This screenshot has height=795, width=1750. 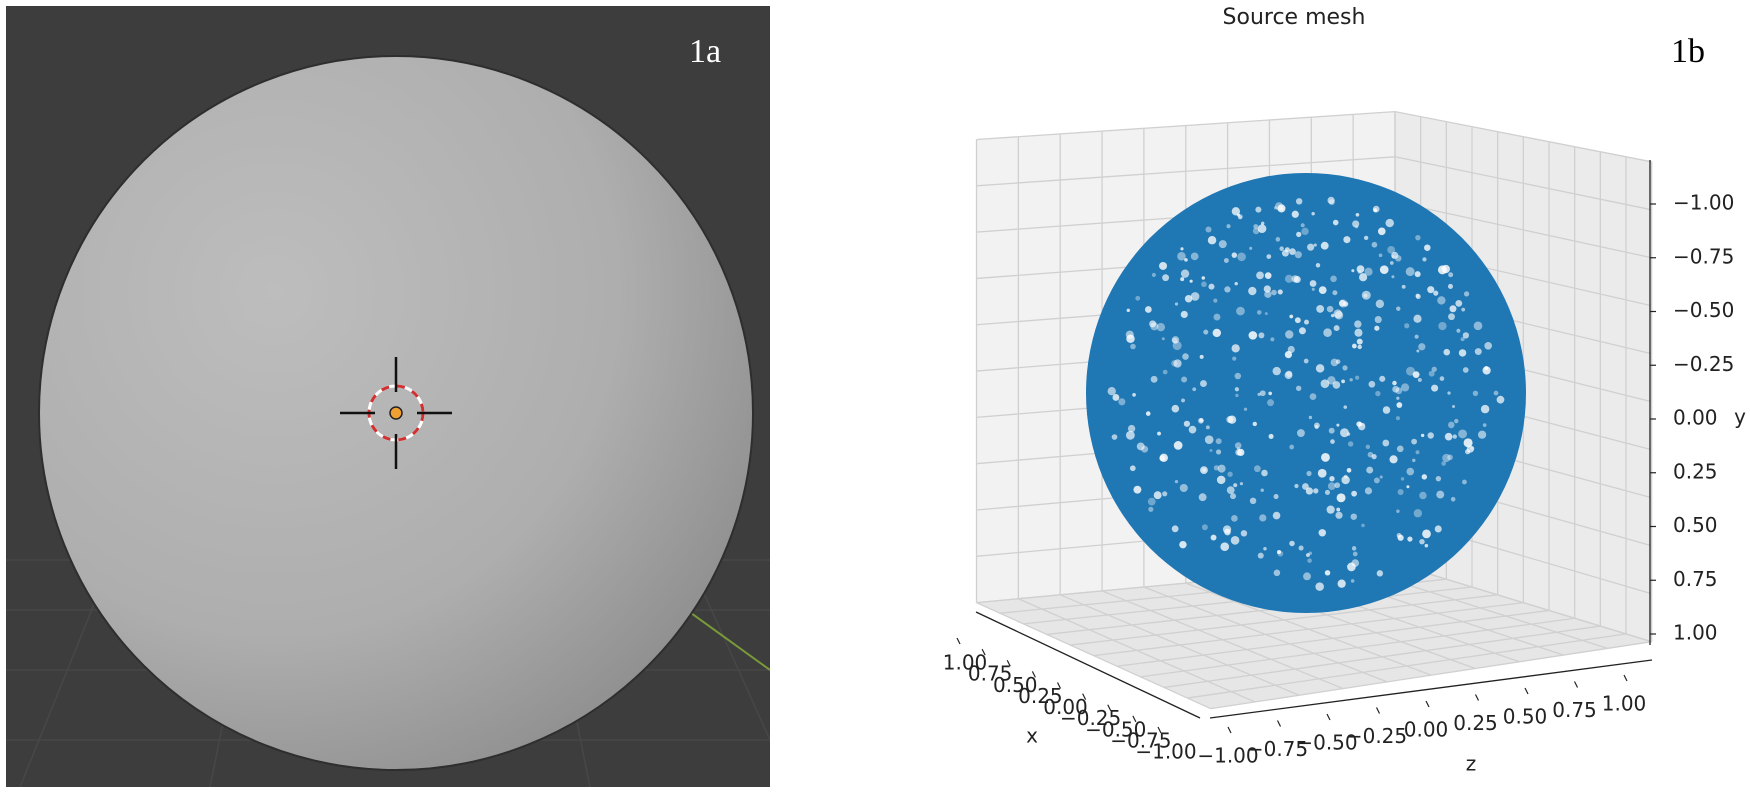 I want to click on point-cloud, so click(x=1306, y=393).